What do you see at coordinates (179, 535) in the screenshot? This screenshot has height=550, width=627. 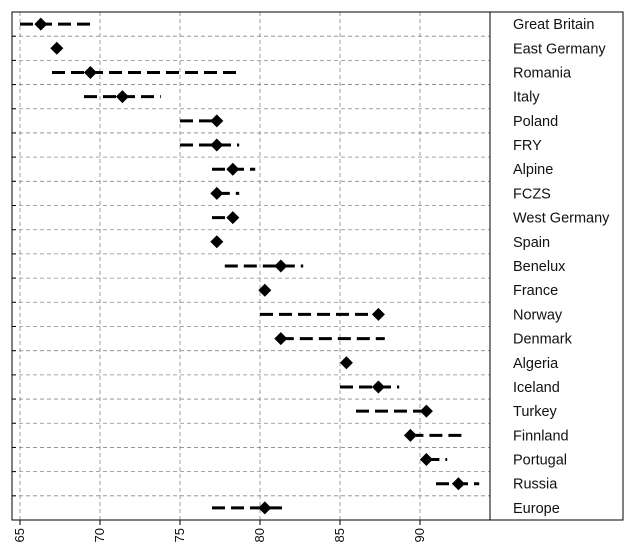 I see `x-tick-label: 75` at bounding box center [179, 535].